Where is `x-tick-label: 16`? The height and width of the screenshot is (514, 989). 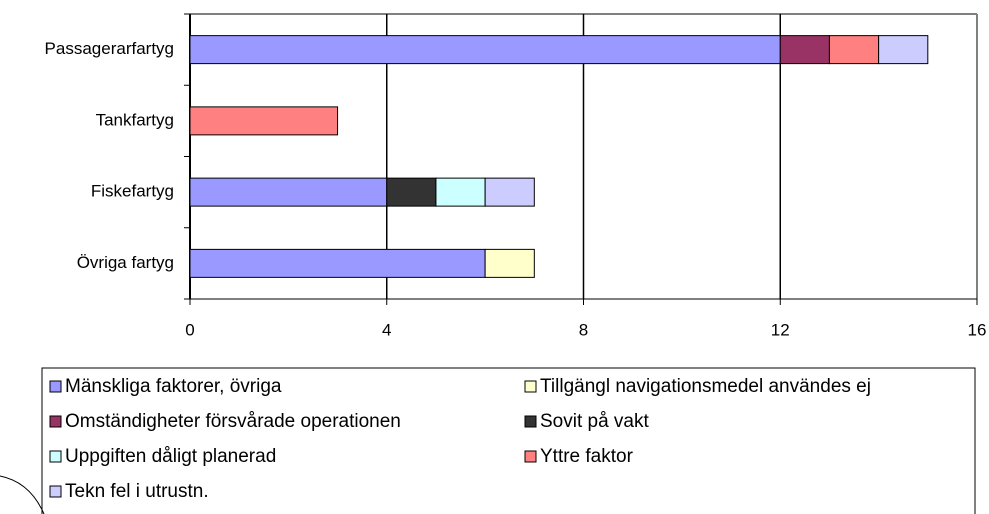
x-tick-label: 16 is located at coordinates (977, 329).